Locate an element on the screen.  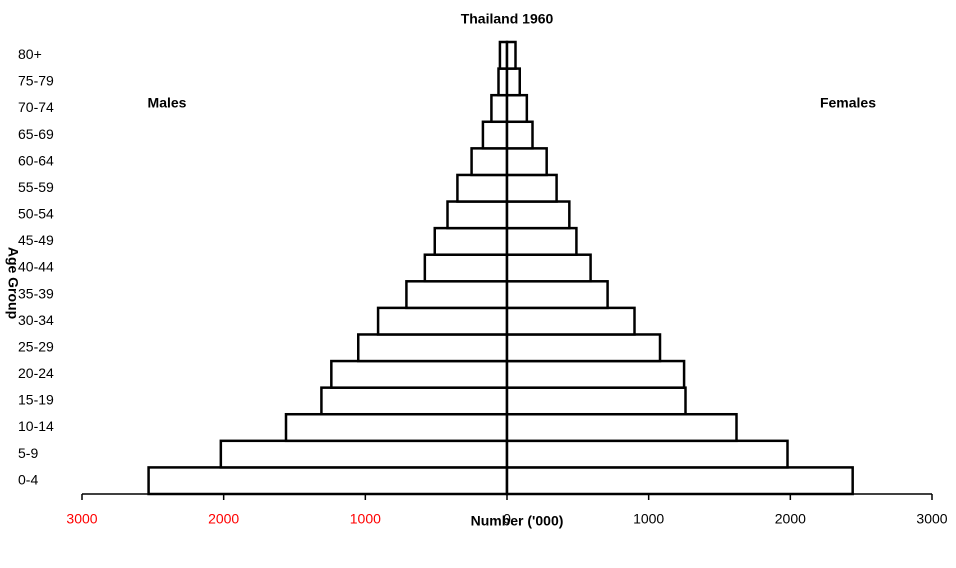
y-tick-label: 30-34 is located at coordinates (36, 320).